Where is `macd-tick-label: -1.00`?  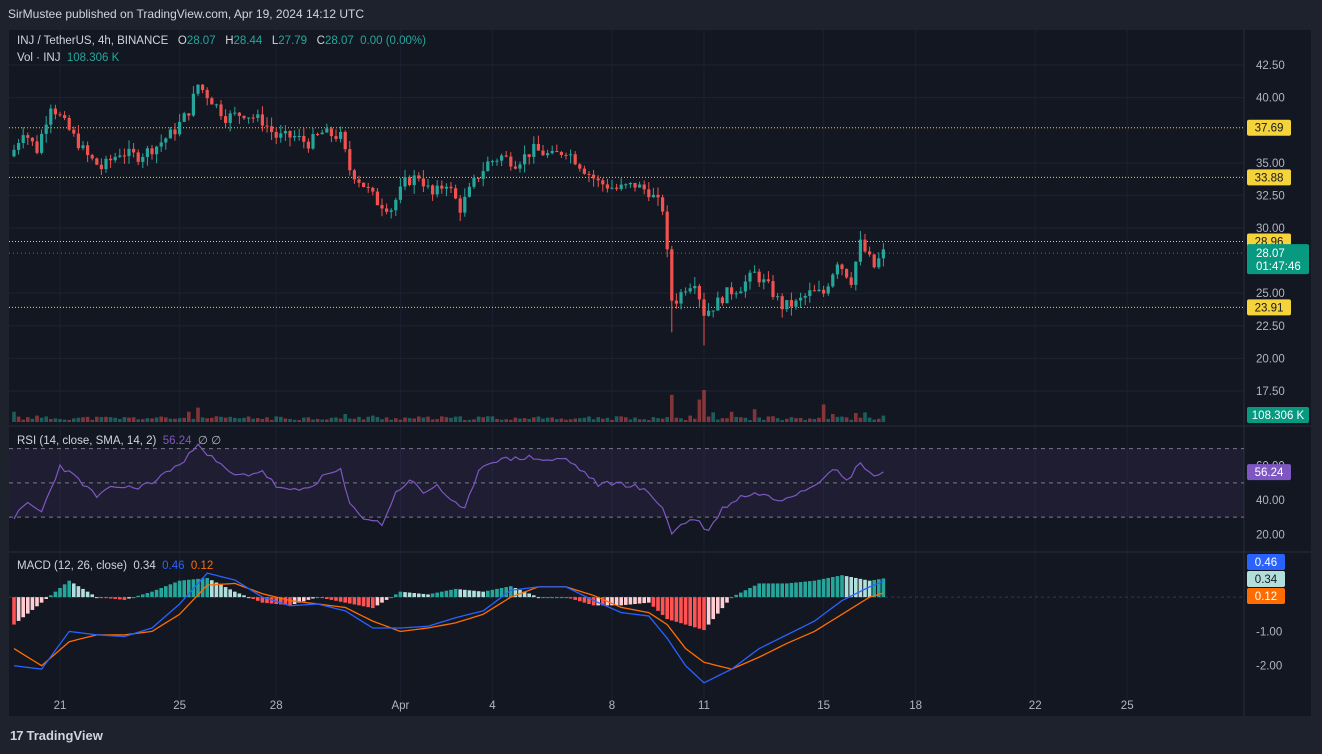 macd-tick-label: -1.00 is located at coordinates (1269, 632).